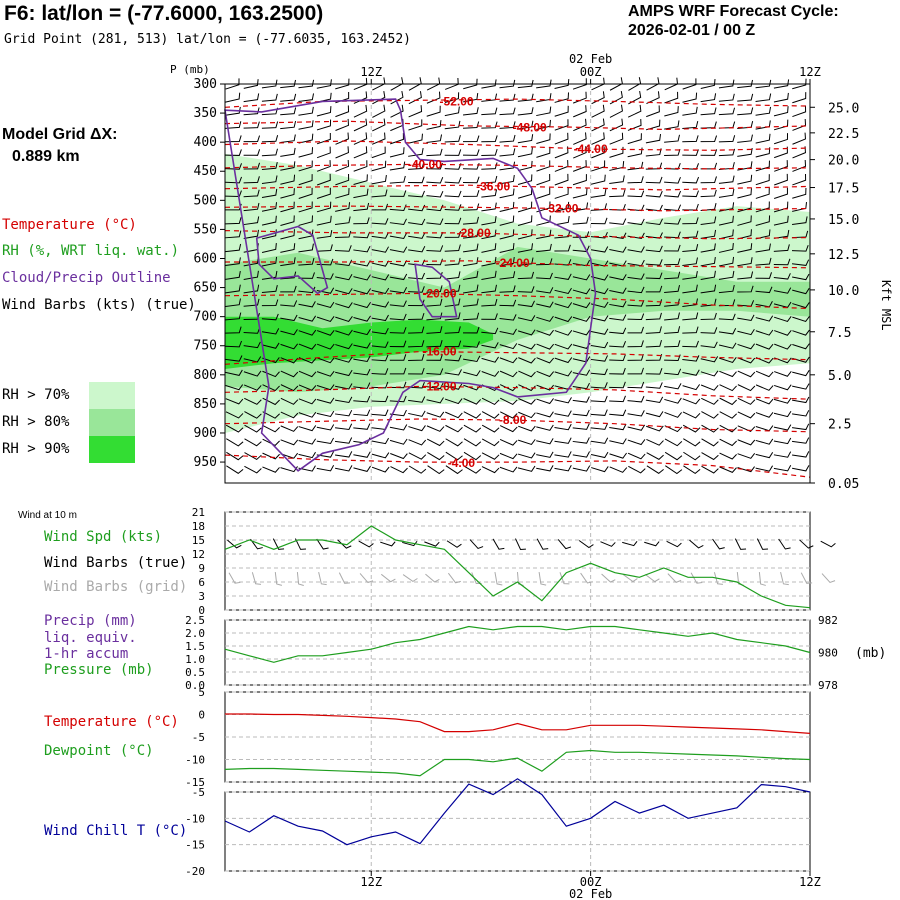 Image resolution: width=900 pixels, height=900 pixels. I want to click on temperature-contour-label: -4.00, so click(462, 463).